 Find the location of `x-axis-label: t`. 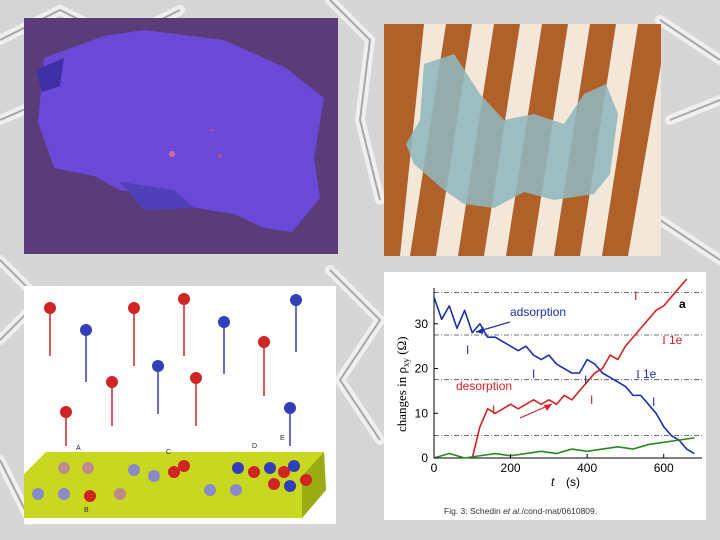

x-axis-label: t is located at coordinates (553, 482).